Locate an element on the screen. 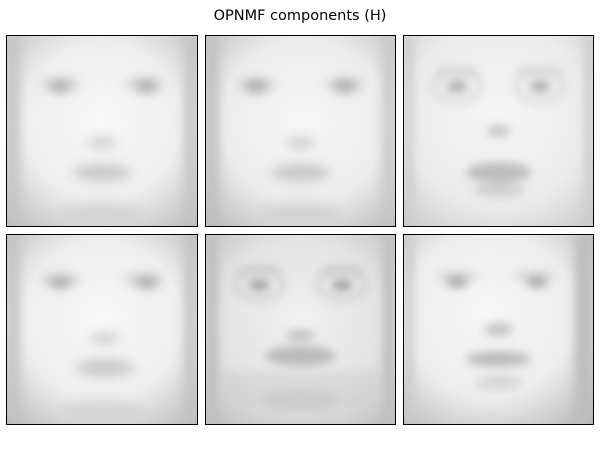 This screenshot has width=600, height=451. figure-title: OPNMF components (H) is located at coordinates (300, 16).